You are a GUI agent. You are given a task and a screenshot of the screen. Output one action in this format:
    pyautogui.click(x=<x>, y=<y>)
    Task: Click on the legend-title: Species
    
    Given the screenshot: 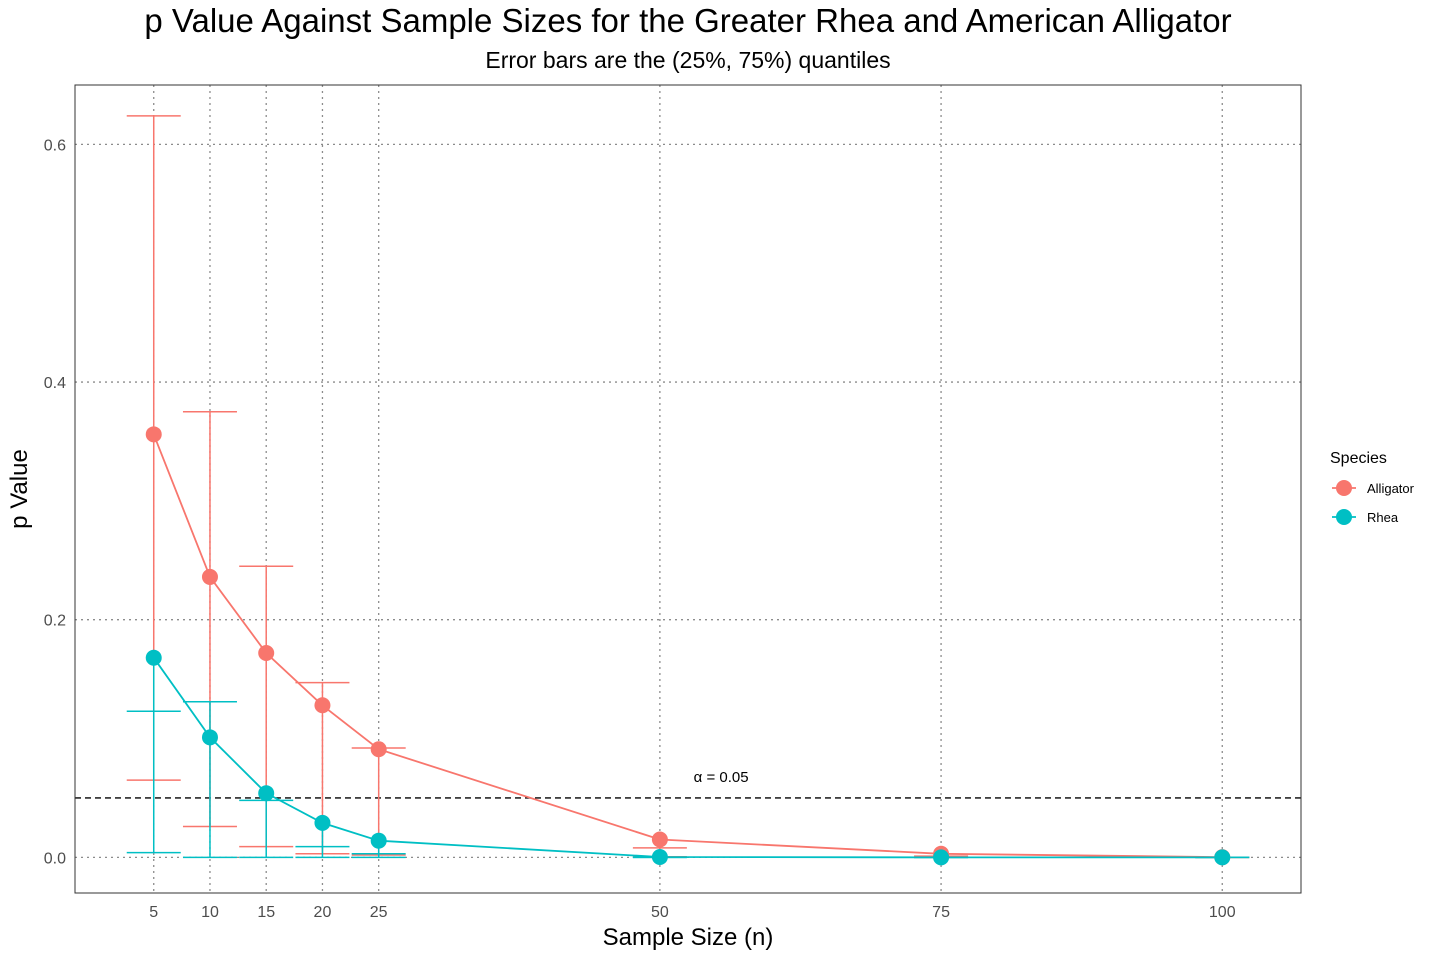 What is the action you would take?
    pyautogui.click(x=1358, y=458)
    